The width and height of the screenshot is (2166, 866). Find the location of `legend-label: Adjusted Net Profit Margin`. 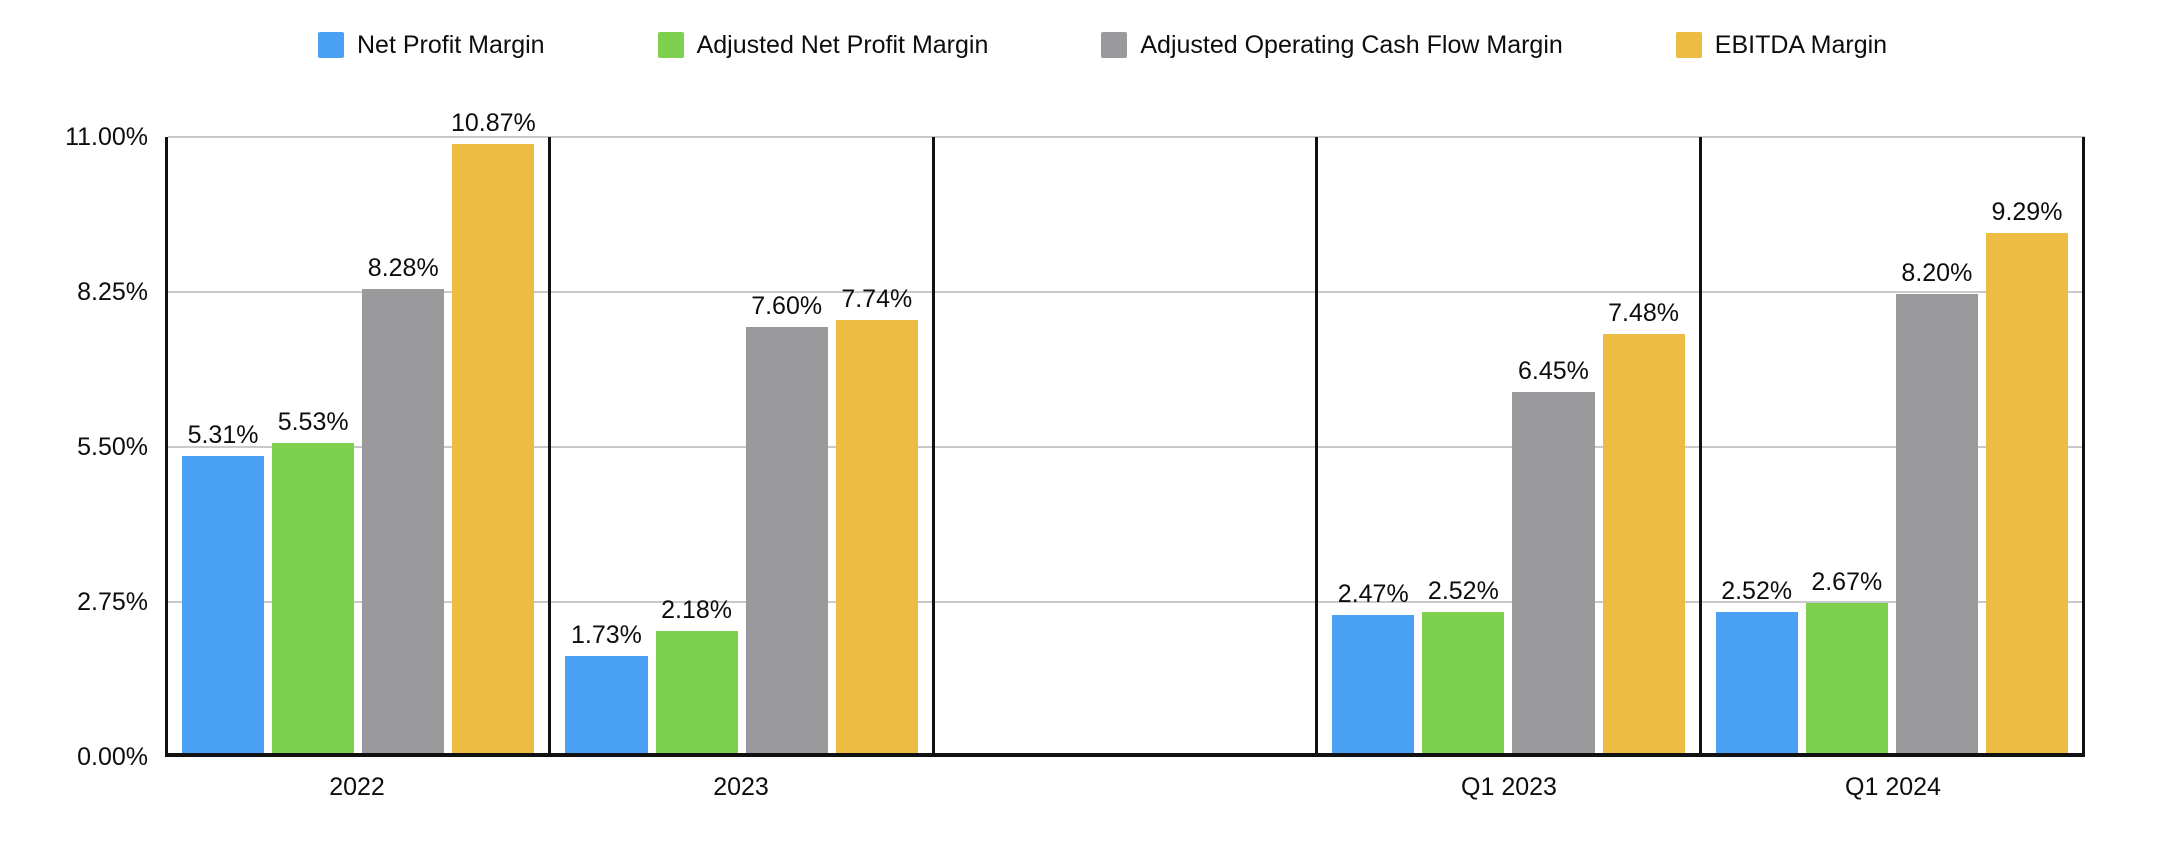

legend-label: Adjusted Net Profit Margin is located at coordinates (842, 45).